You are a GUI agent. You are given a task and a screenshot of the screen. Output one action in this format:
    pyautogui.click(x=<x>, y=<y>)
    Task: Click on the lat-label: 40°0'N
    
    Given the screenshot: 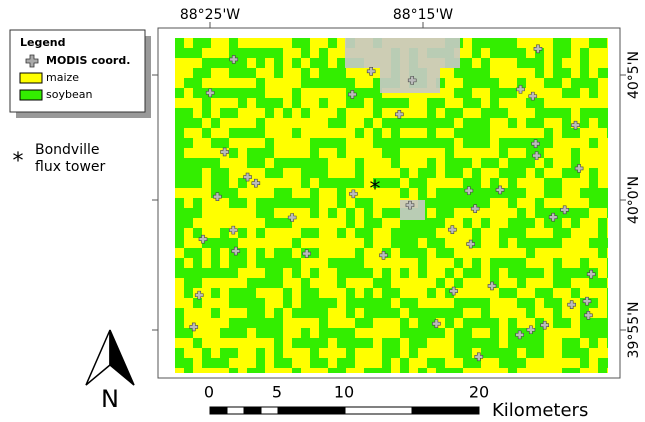 What is the action you would take?
    pyautogui.click(x=634, y=200)
    